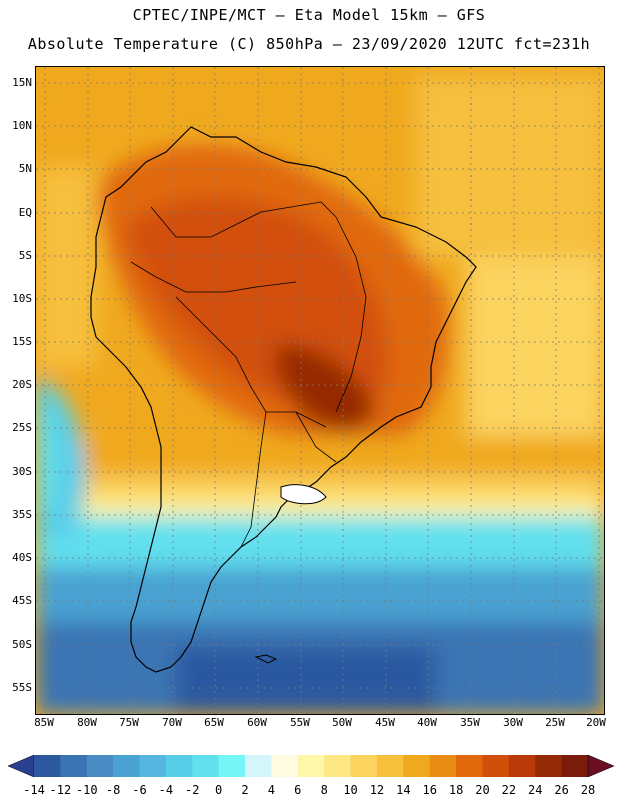  What do you see at coordinates (129, 722) in the screenshot?
I see `lon-label: 75W` at bounding box center [129, 722].